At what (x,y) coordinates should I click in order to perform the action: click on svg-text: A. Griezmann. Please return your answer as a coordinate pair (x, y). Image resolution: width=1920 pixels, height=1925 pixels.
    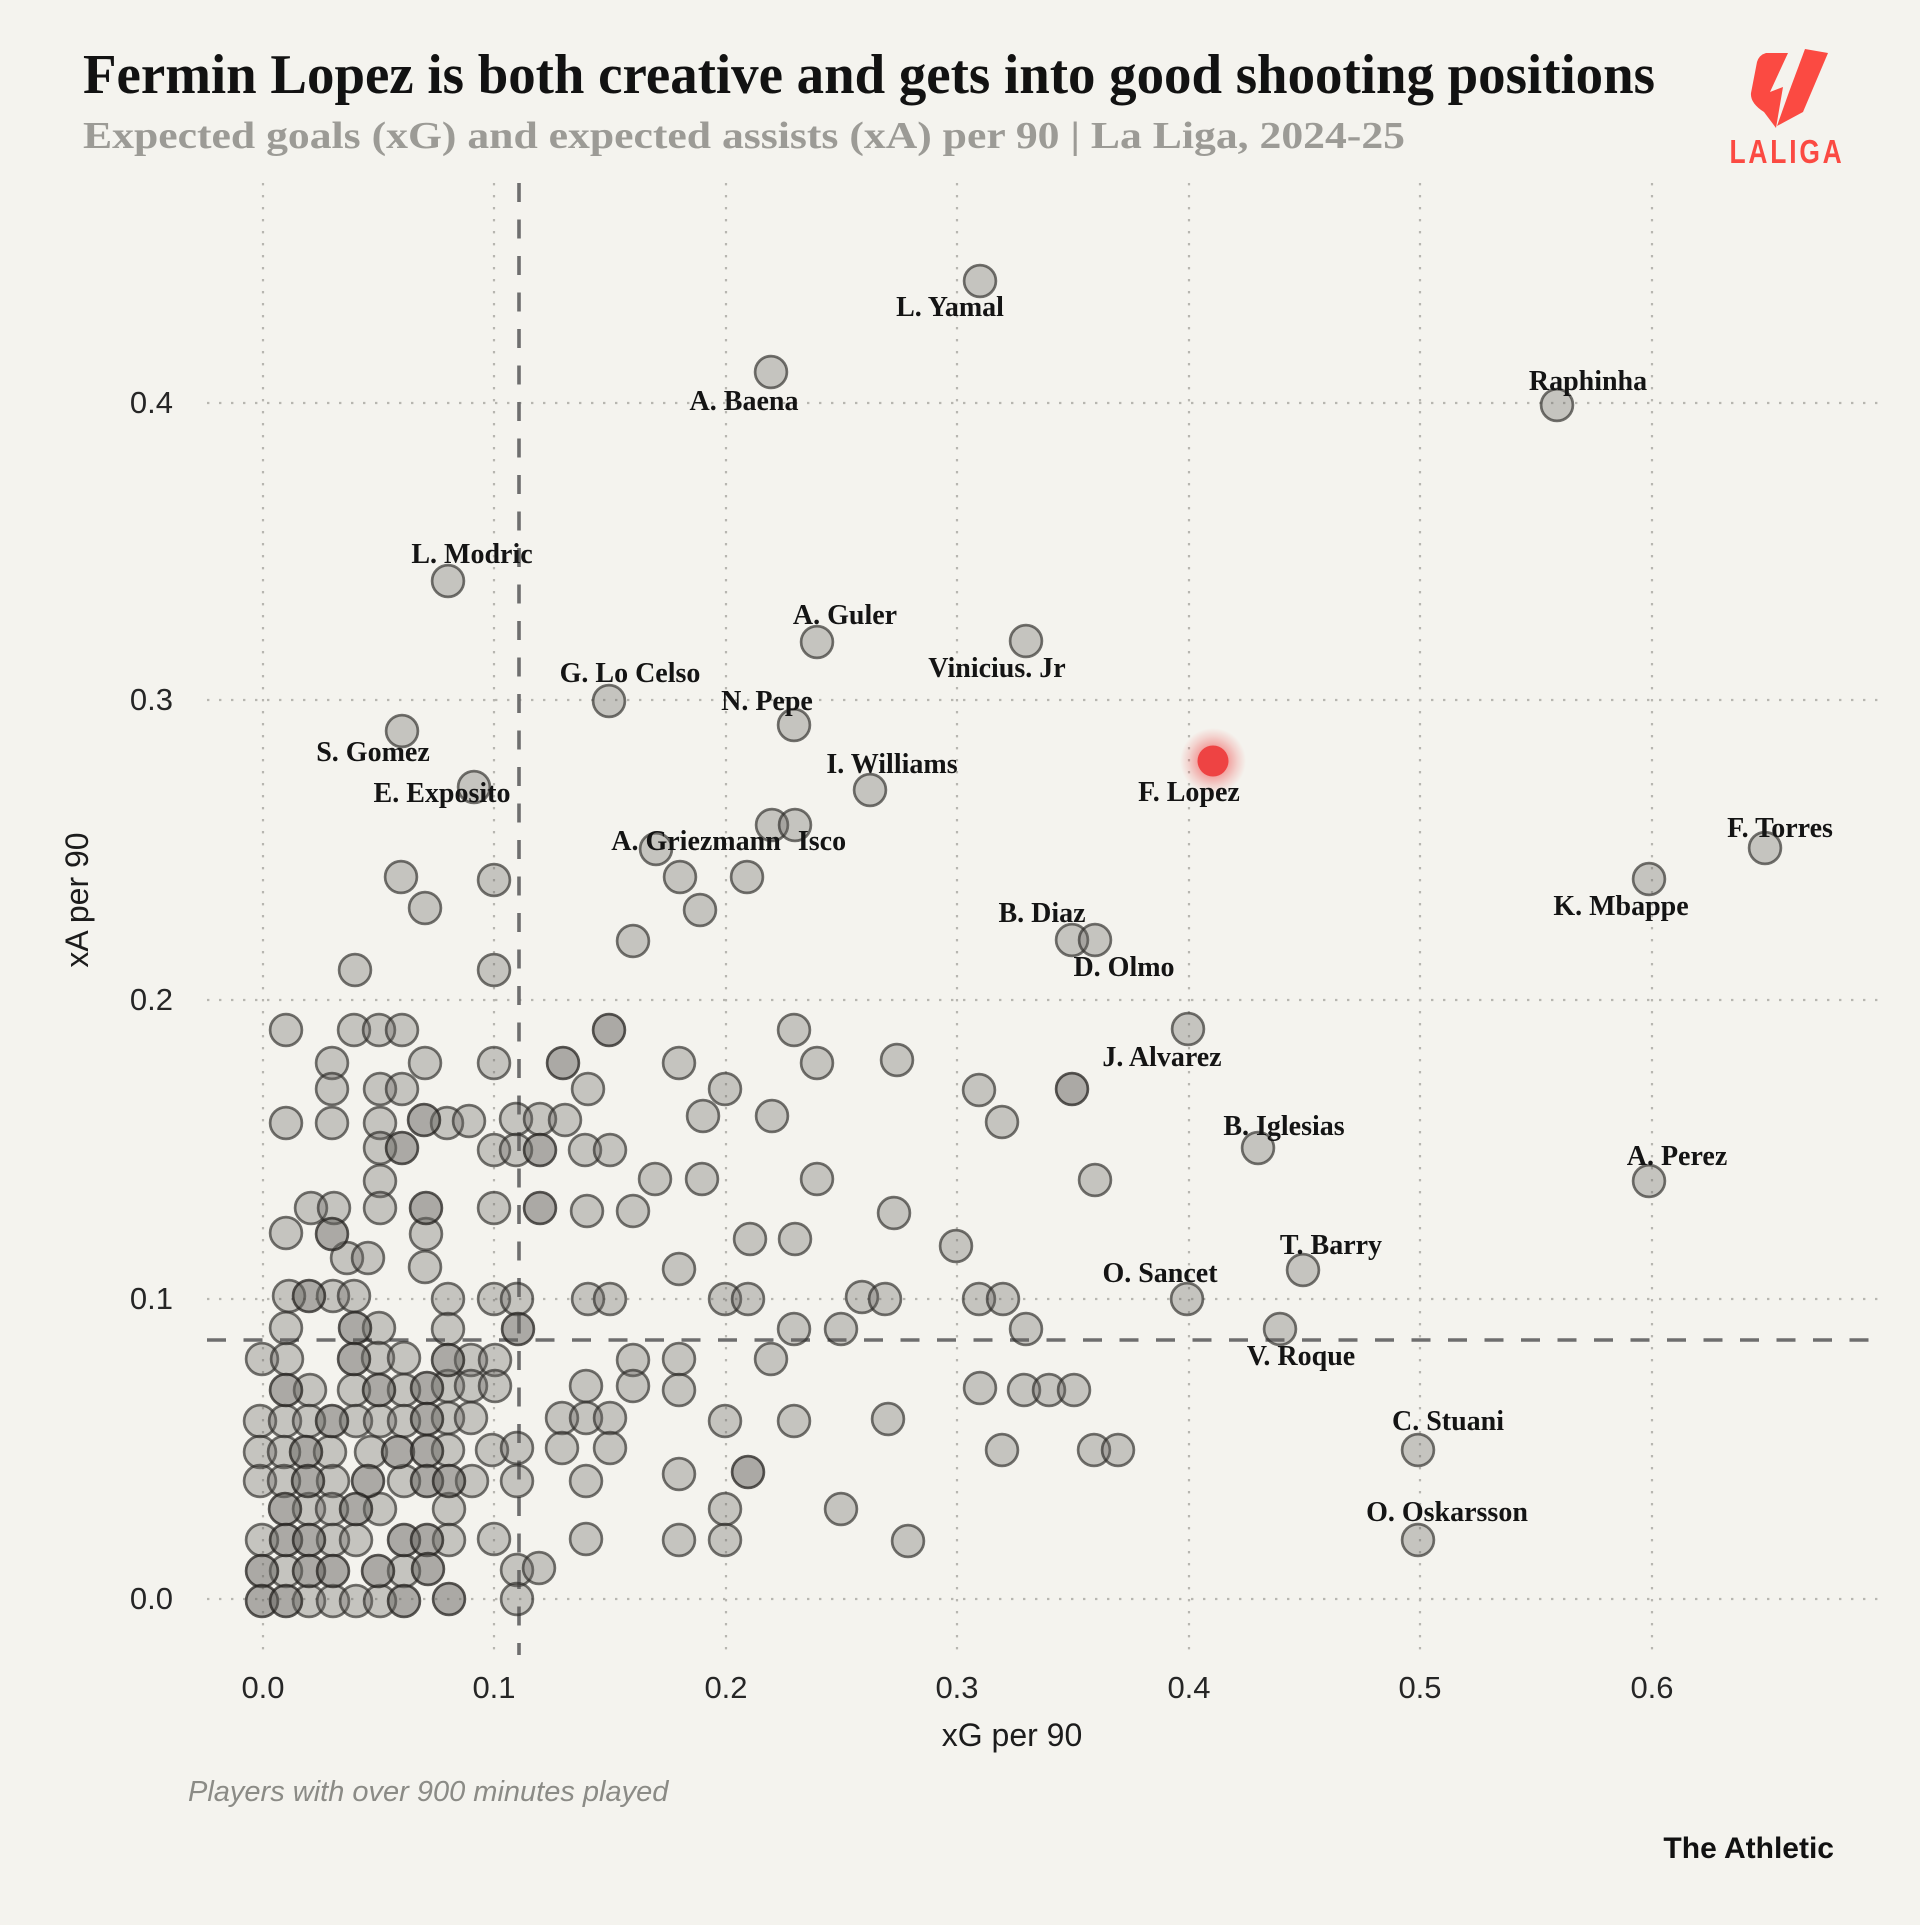
    Looking at the image, I should click on (696, 841).